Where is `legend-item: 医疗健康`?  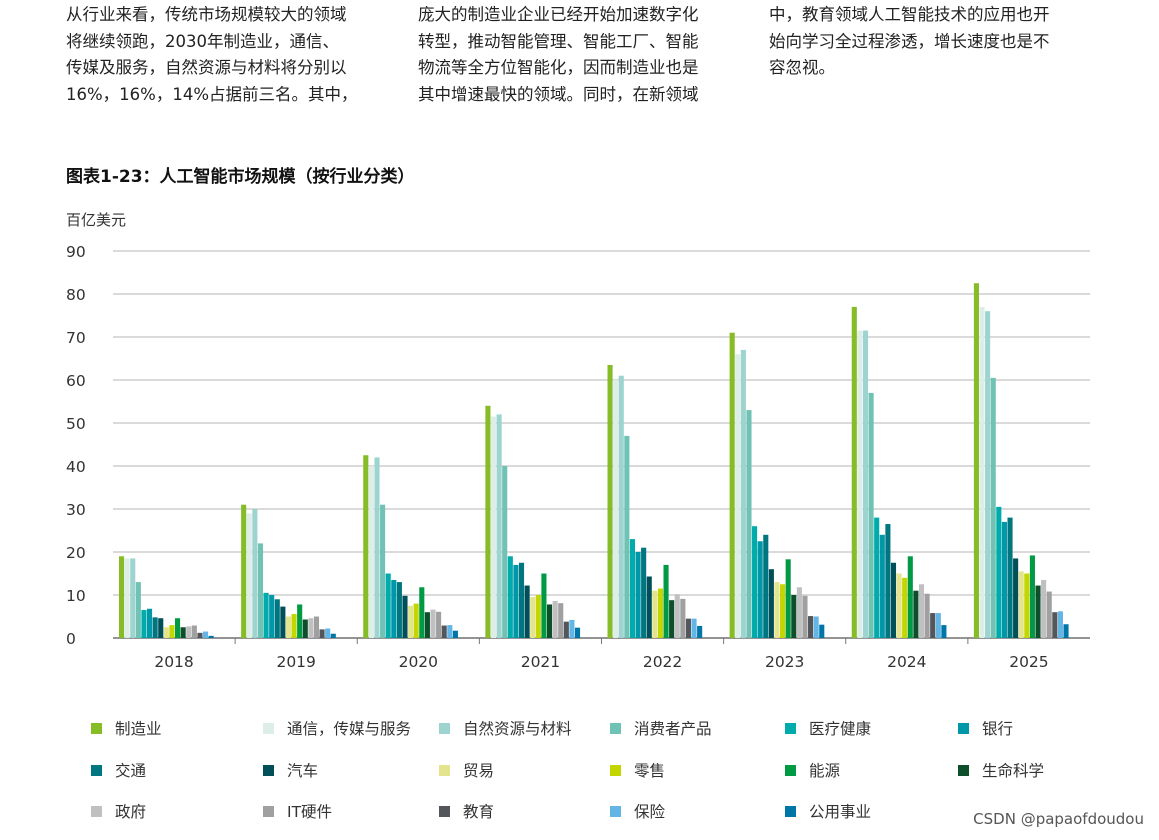 legend-item: 医疗健康 is located at coordinates (828, 728).